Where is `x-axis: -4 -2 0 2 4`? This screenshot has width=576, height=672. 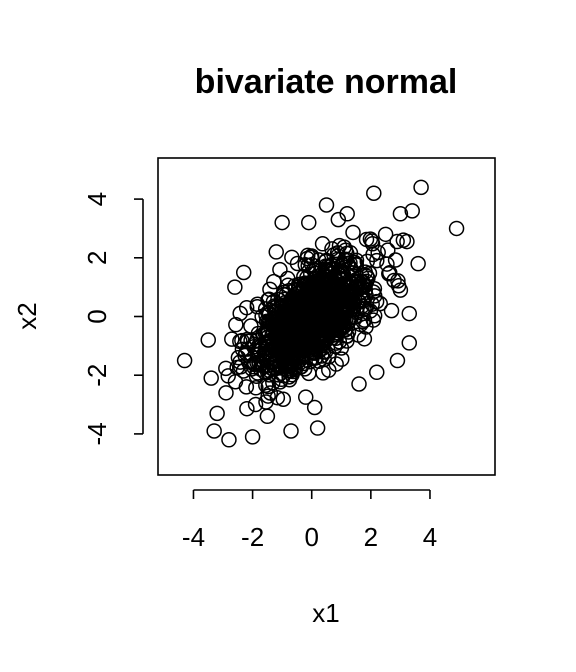 x-axis: -4 -2 0 2 4 is located at coordinates (309, 520).